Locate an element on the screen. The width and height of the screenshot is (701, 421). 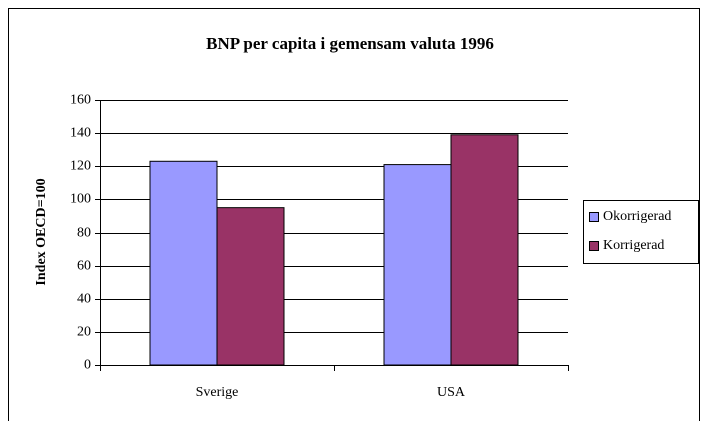
legend-box is located at coordinates (641, 232).